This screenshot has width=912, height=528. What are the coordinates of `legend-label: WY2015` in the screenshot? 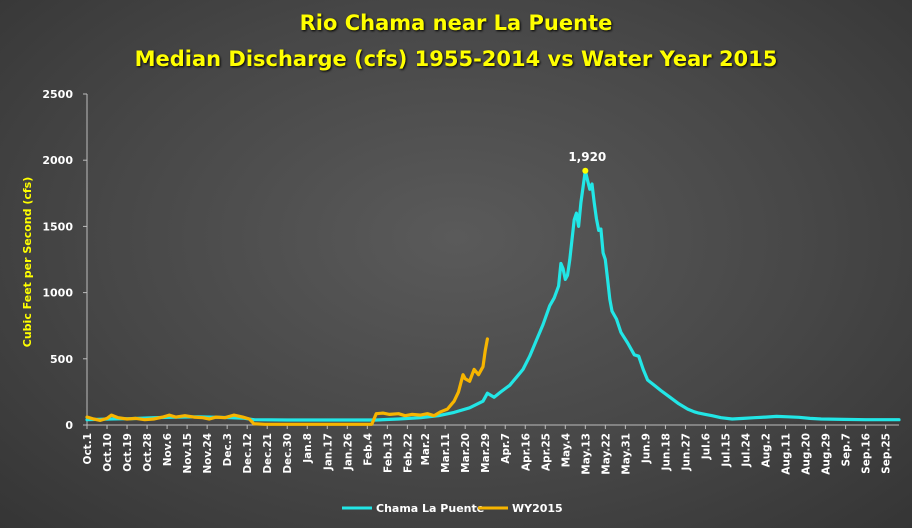 It's located at (537, 508).